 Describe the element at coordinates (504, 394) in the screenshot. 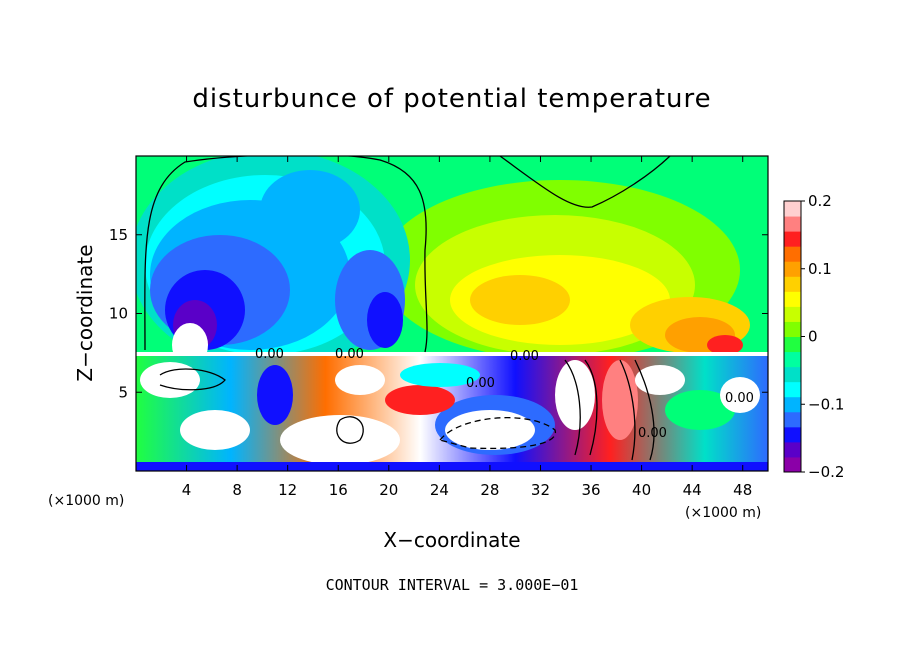

I see `contour-labels: 0.00 0.00 0.00 0.00 0.00 0.00` at that location.